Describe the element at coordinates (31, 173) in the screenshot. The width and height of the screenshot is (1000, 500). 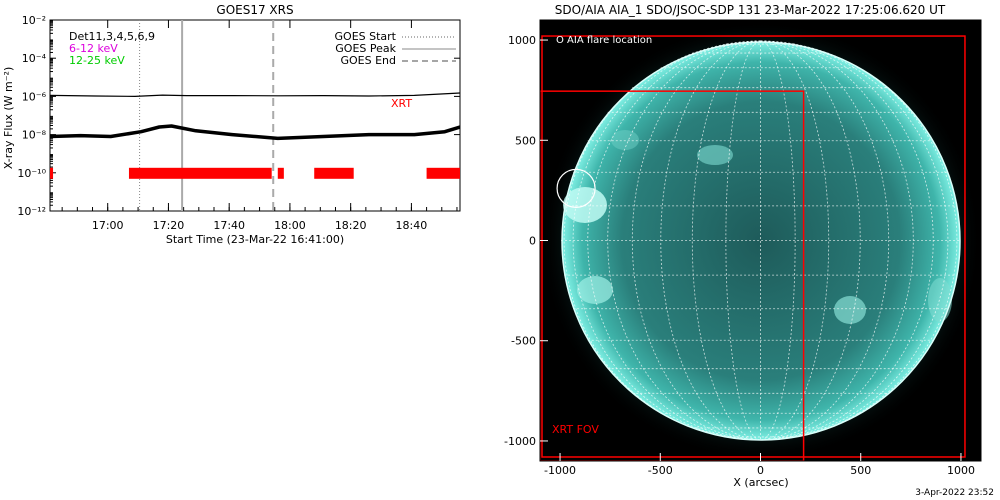
I see `goes-y-tick-label: 10⁻¹⁰` at that location.